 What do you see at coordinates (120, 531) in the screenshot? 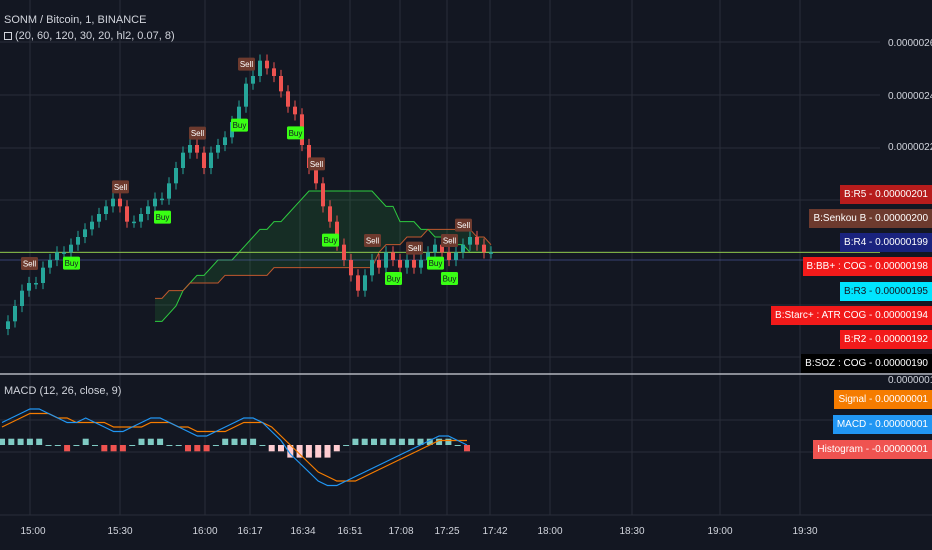
I see `time-tick-label: 15:30` at bounding box center [120, 531].